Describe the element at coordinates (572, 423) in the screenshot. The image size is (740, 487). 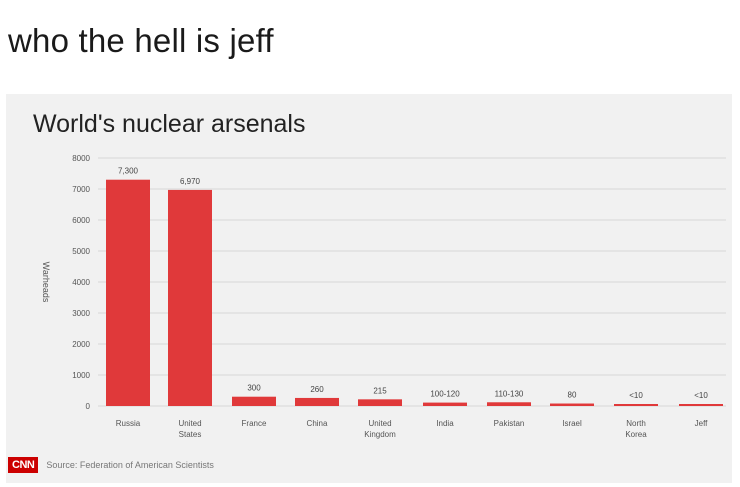
I see `x-tick-label: Israel` at that location.